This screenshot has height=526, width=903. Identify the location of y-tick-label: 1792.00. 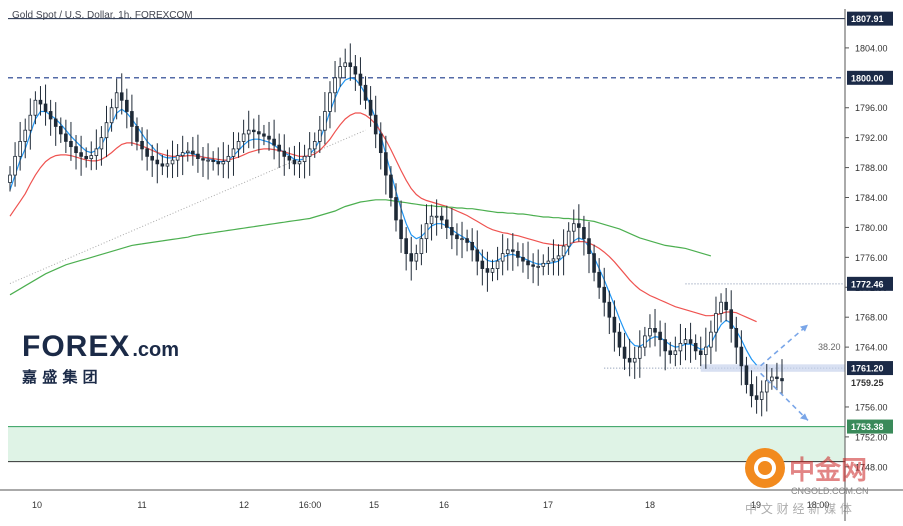
(871, 138).